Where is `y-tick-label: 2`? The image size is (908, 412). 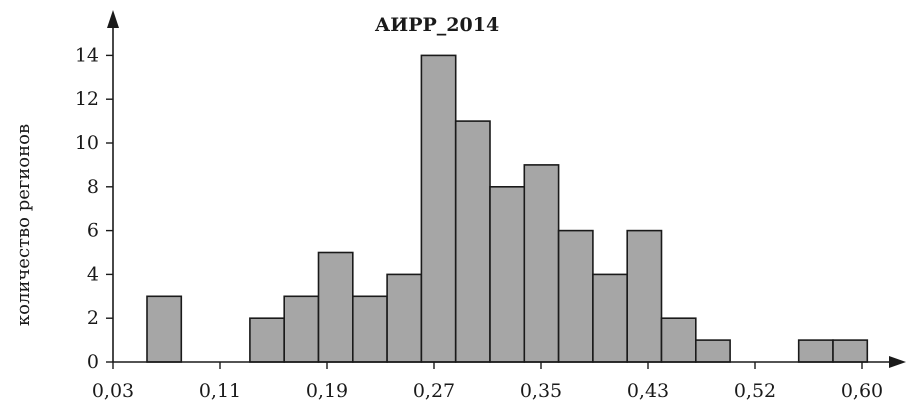
y-tick-label: 2 is located at coordinates (93, 318).